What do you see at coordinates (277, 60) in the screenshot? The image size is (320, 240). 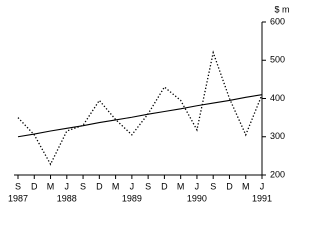 I see `y-tick-label: 500` at bounding box center [277, 60].